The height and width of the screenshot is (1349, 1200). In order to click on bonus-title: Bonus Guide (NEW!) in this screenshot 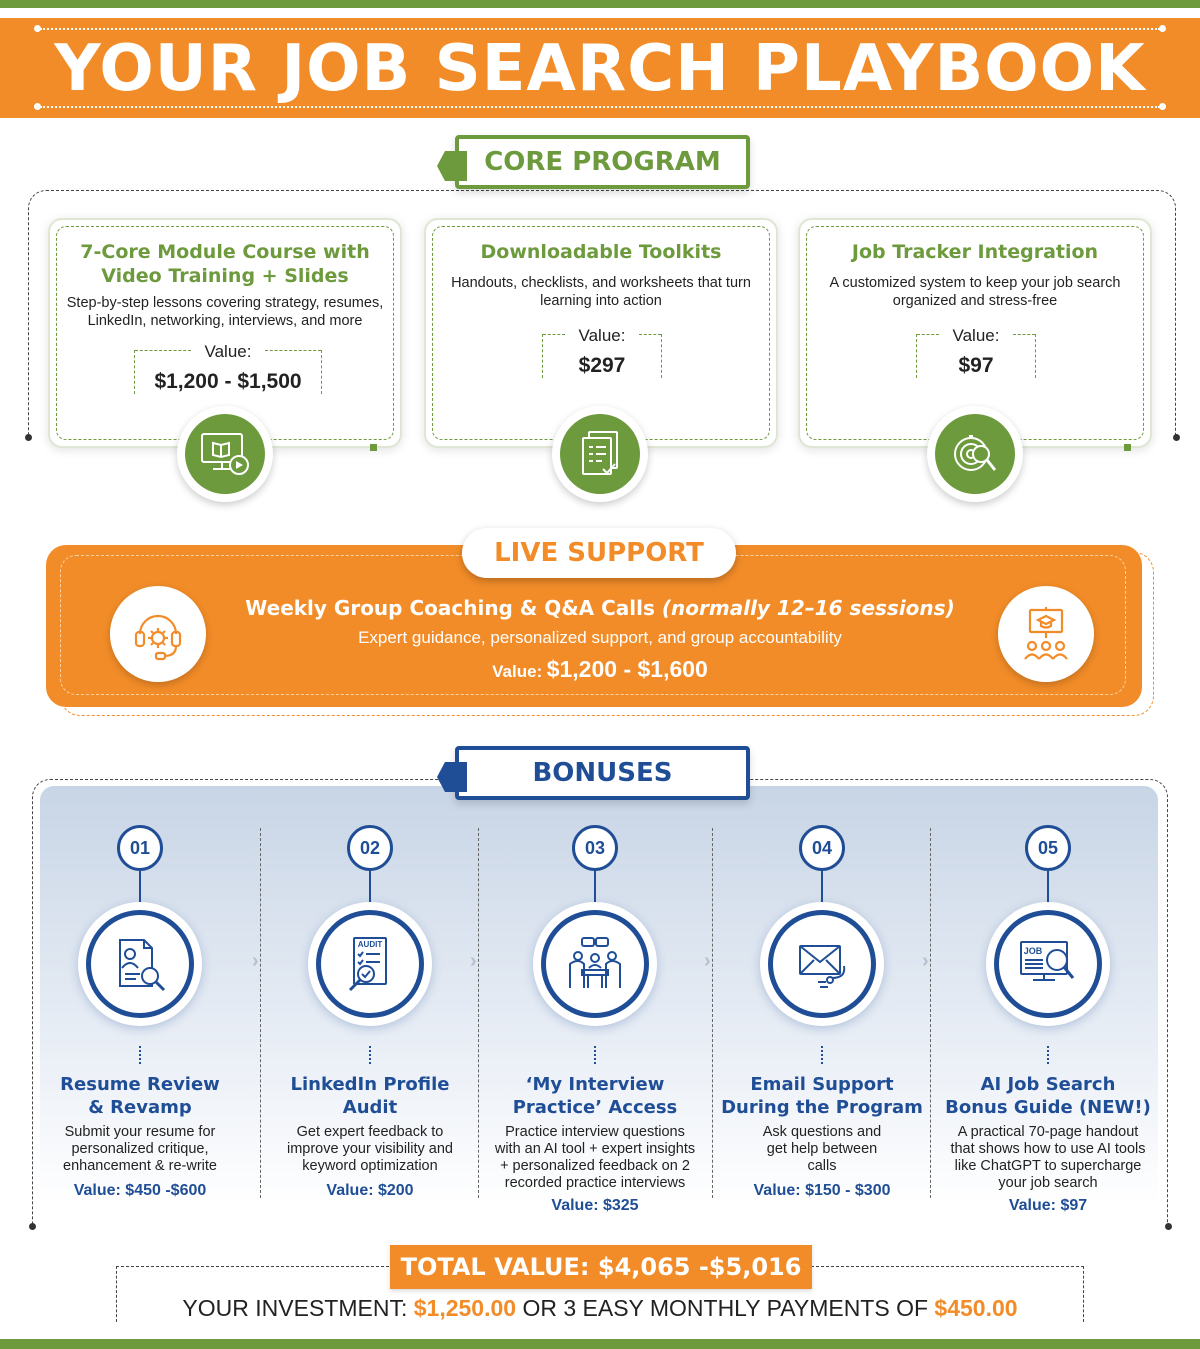, I will do `click(1048, 1107)`.